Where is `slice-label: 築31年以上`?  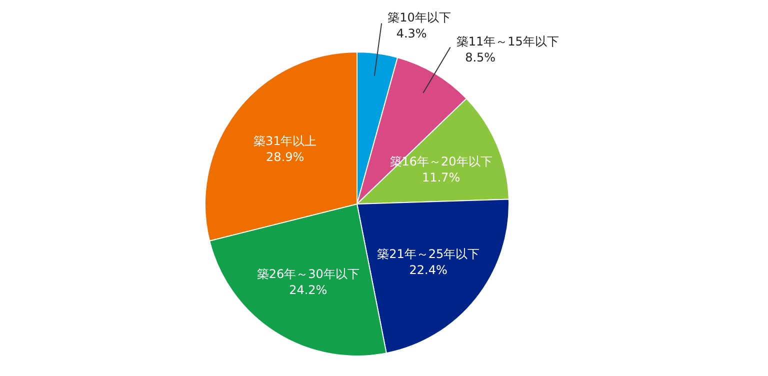 slice-label: 築31年以上 is located at coordinates (285, 141).